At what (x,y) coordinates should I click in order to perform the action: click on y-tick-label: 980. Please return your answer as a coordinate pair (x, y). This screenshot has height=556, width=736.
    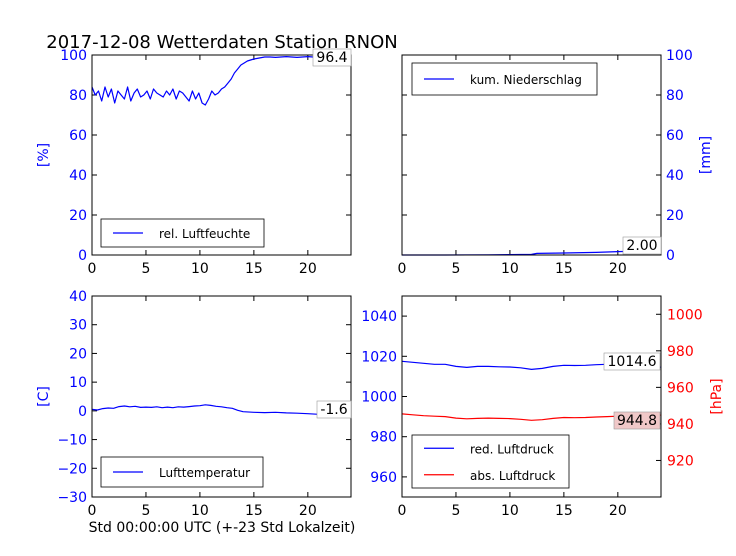
    Looking at the image, I should click on (383, 438).